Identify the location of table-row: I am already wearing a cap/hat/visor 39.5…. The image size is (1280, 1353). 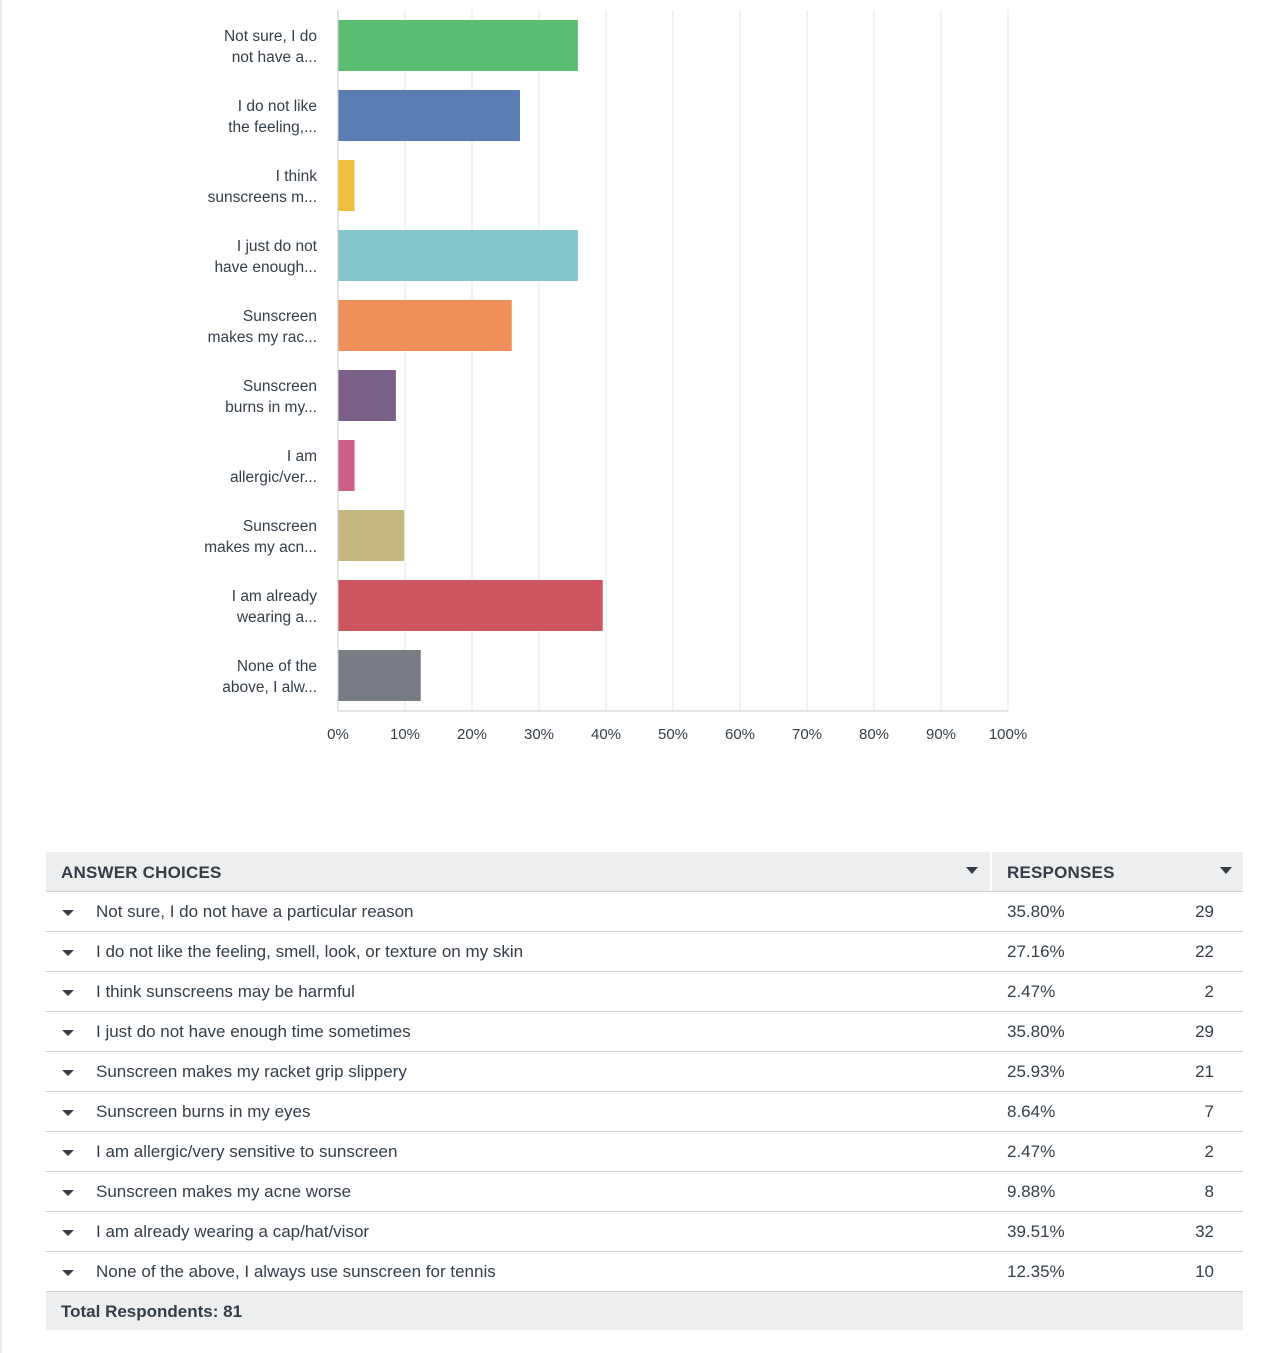
(644, 1232).